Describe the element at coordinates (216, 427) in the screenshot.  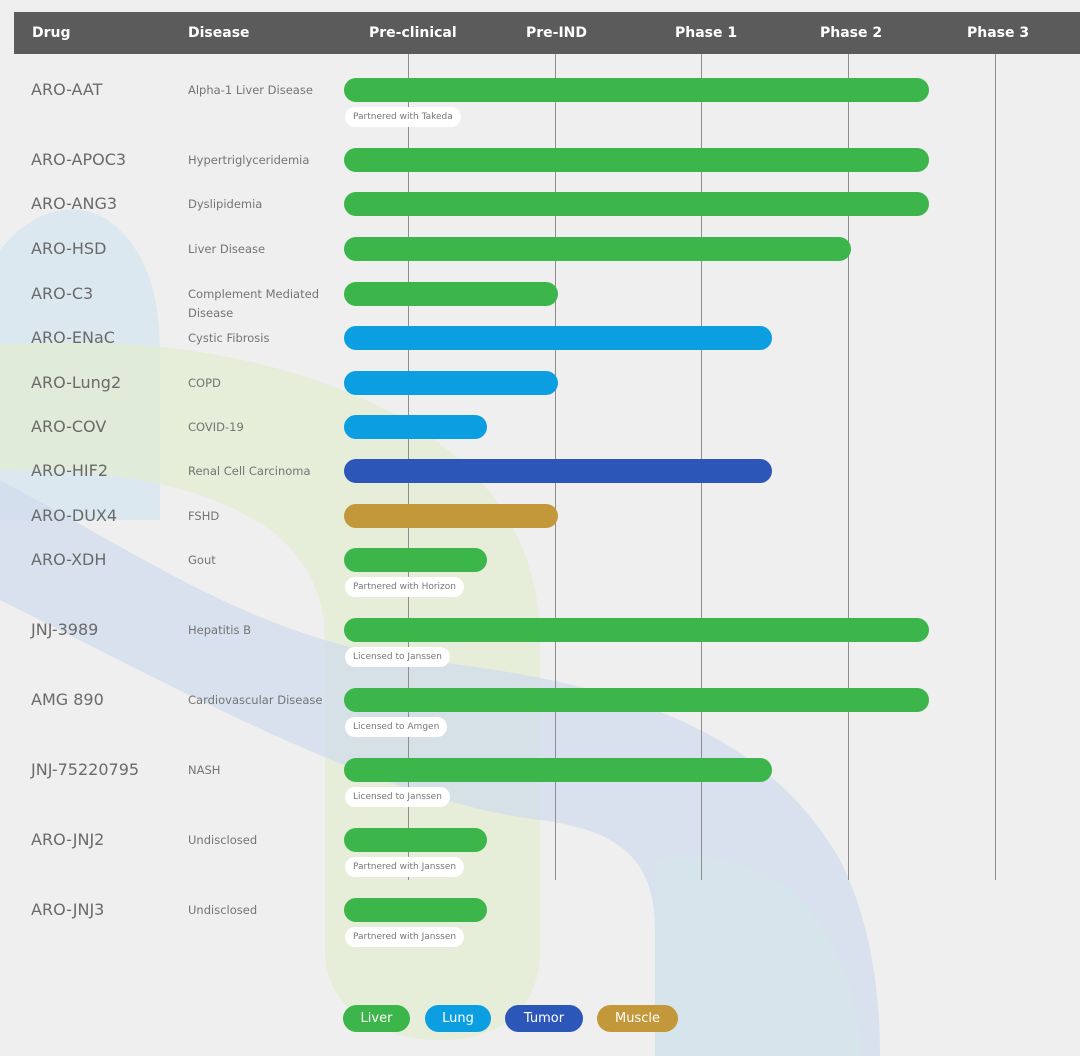
I see `disease-label: COVID-19` at that location.